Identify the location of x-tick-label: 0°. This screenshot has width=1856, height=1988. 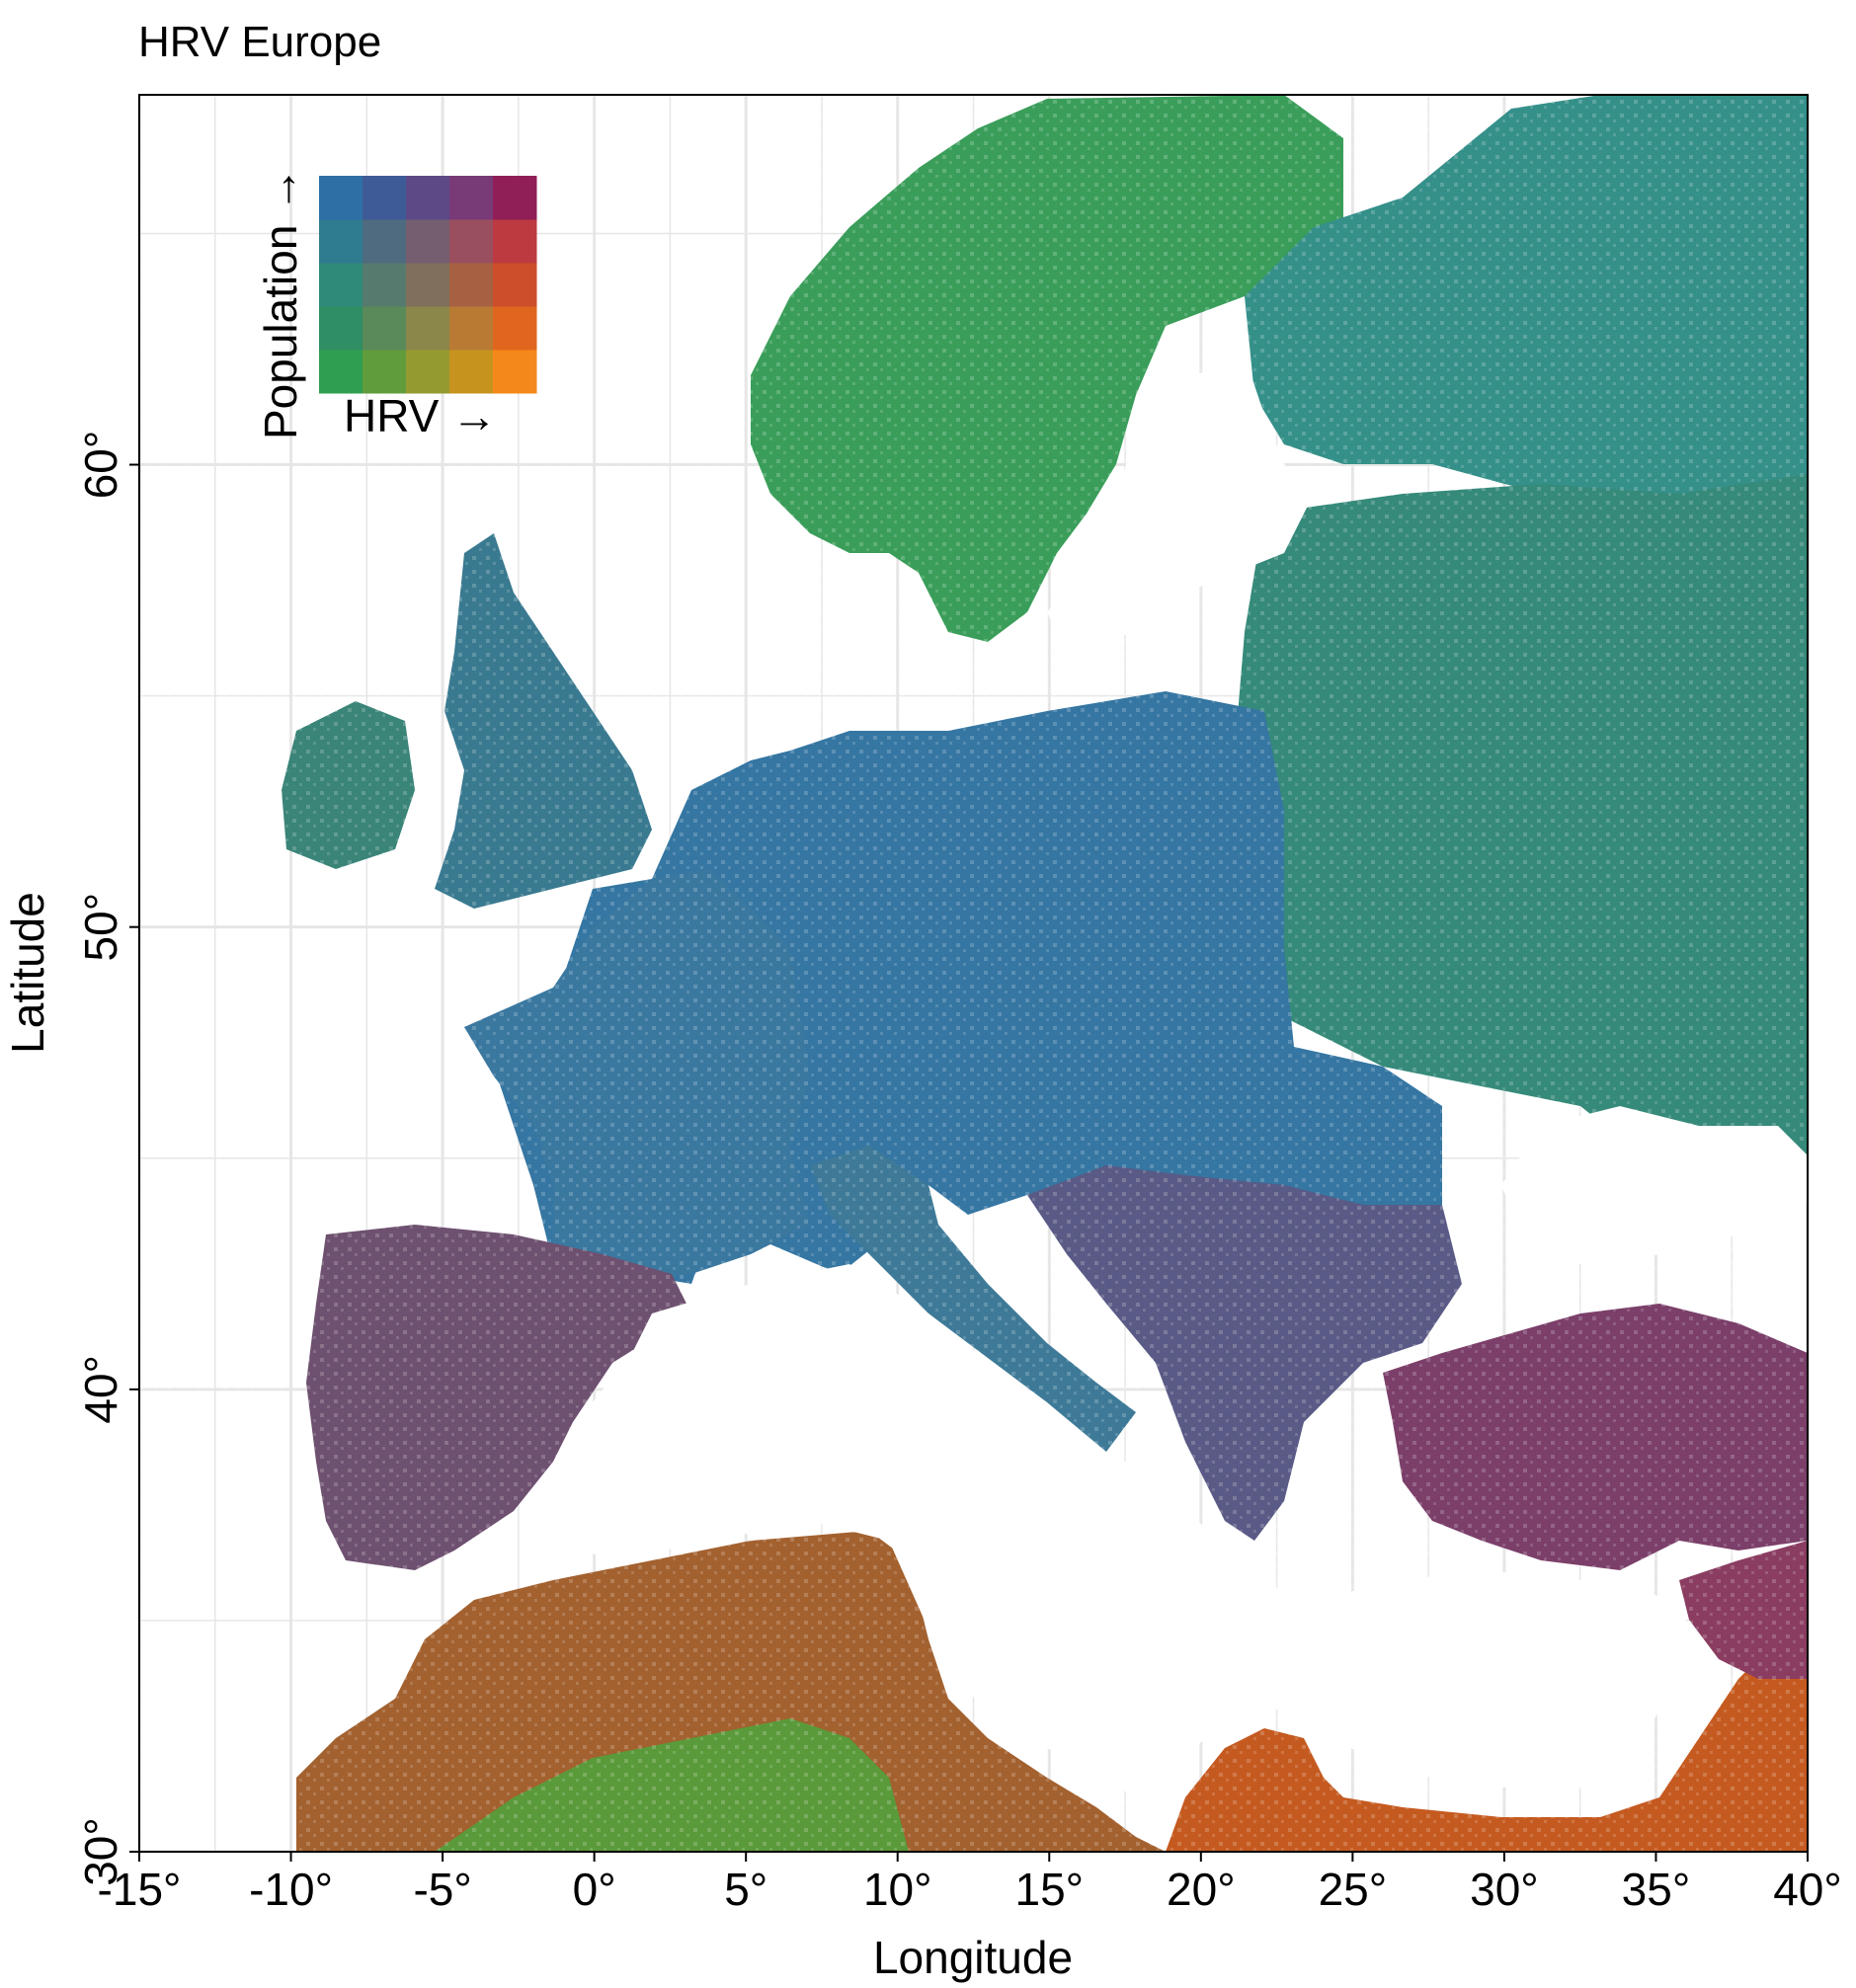
(594, 1889).